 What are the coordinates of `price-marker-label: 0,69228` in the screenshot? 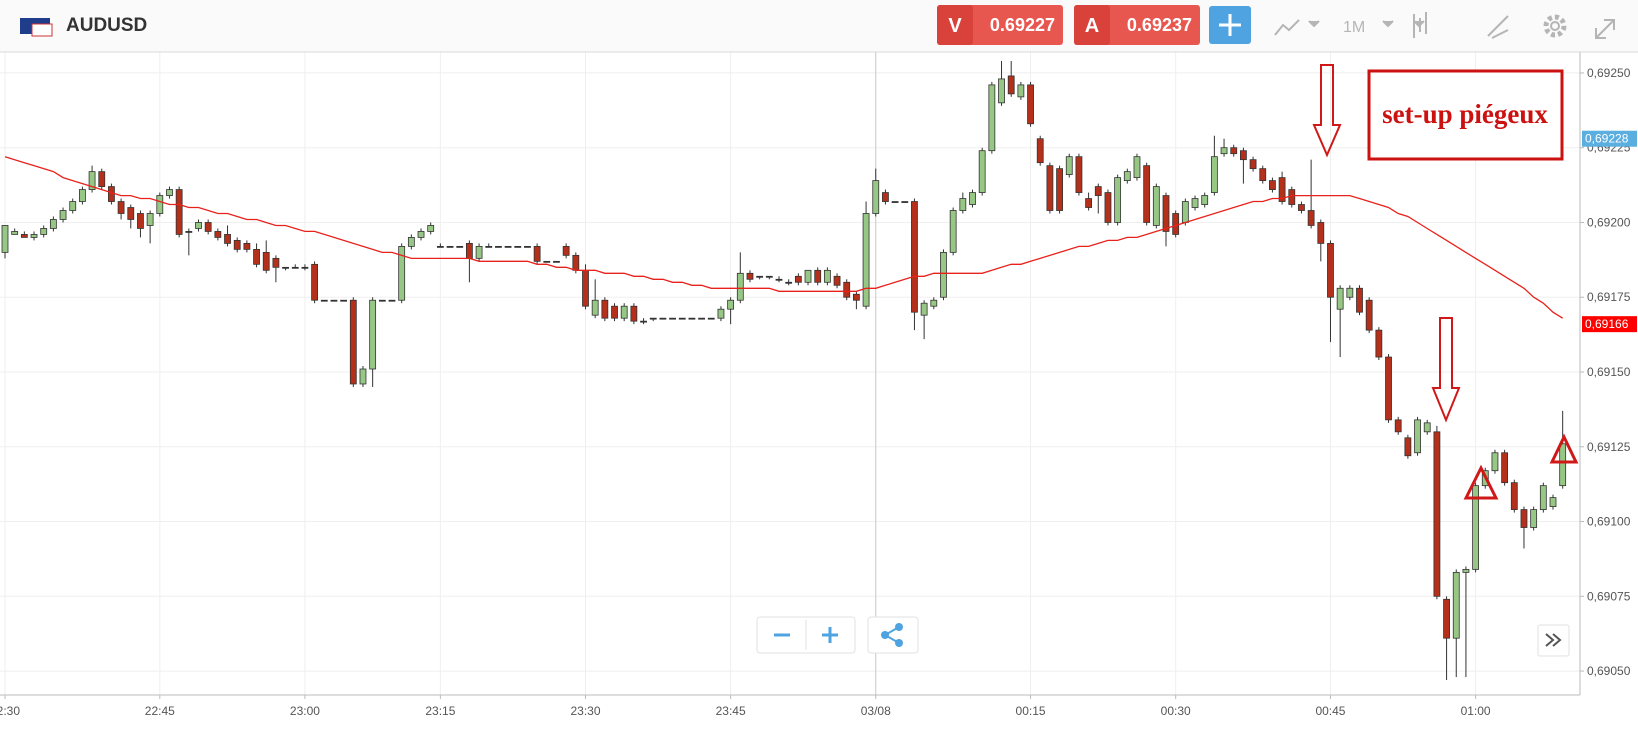 It's located at (1607, 139).